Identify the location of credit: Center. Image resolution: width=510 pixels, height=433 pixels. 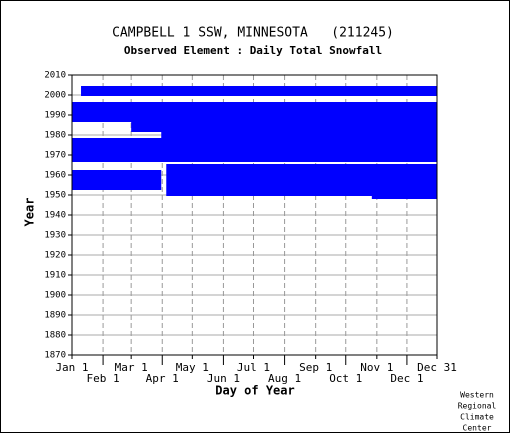
(477, 428).